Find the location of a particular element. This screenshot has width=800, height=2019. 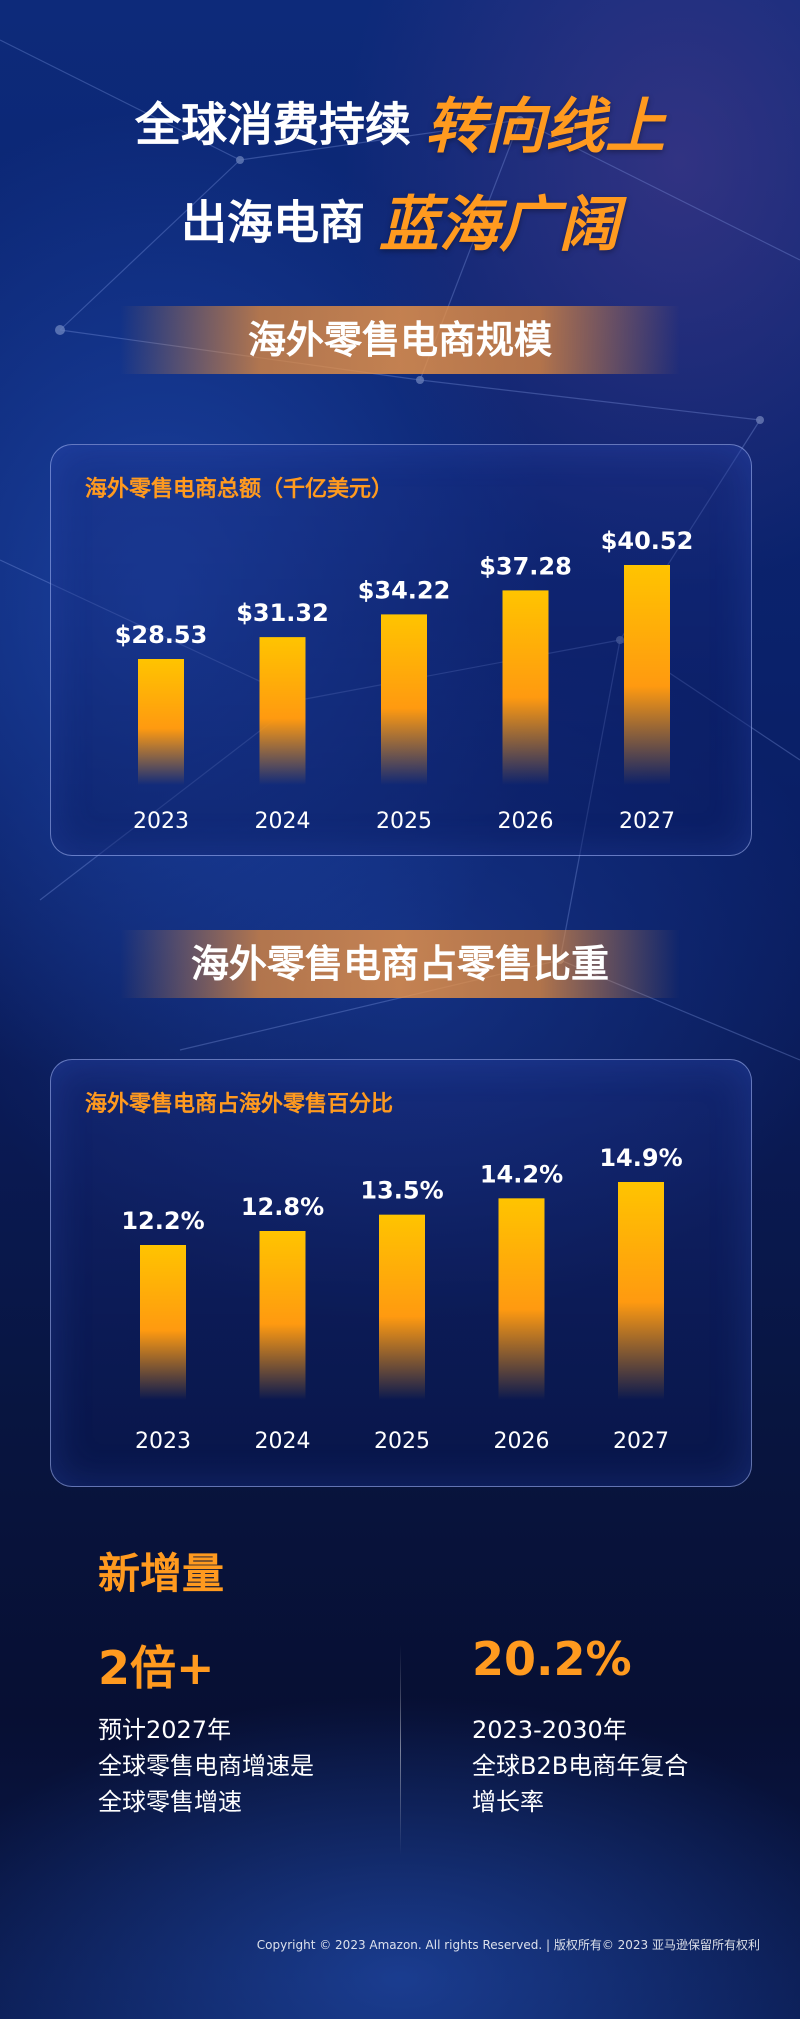

stat-right-value: 20.2% is located at coordinates (552, 1659).